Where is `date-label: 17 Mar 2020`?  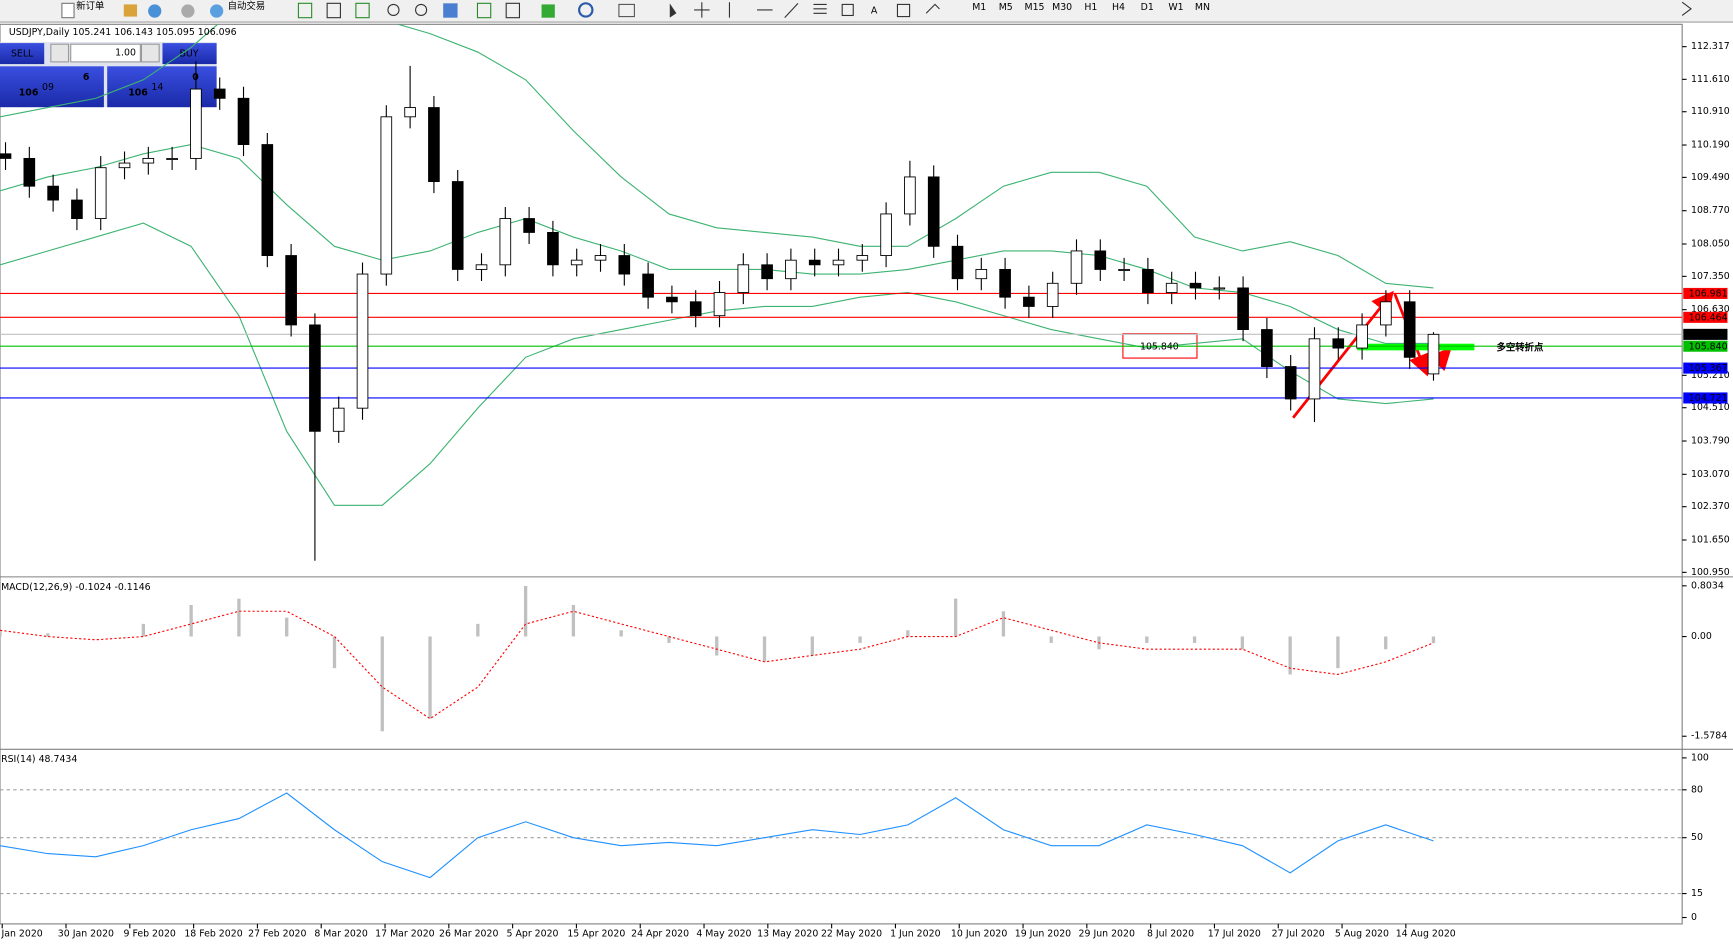
date-label: 17 Mar 2020 is located at coordinates (404, 933).